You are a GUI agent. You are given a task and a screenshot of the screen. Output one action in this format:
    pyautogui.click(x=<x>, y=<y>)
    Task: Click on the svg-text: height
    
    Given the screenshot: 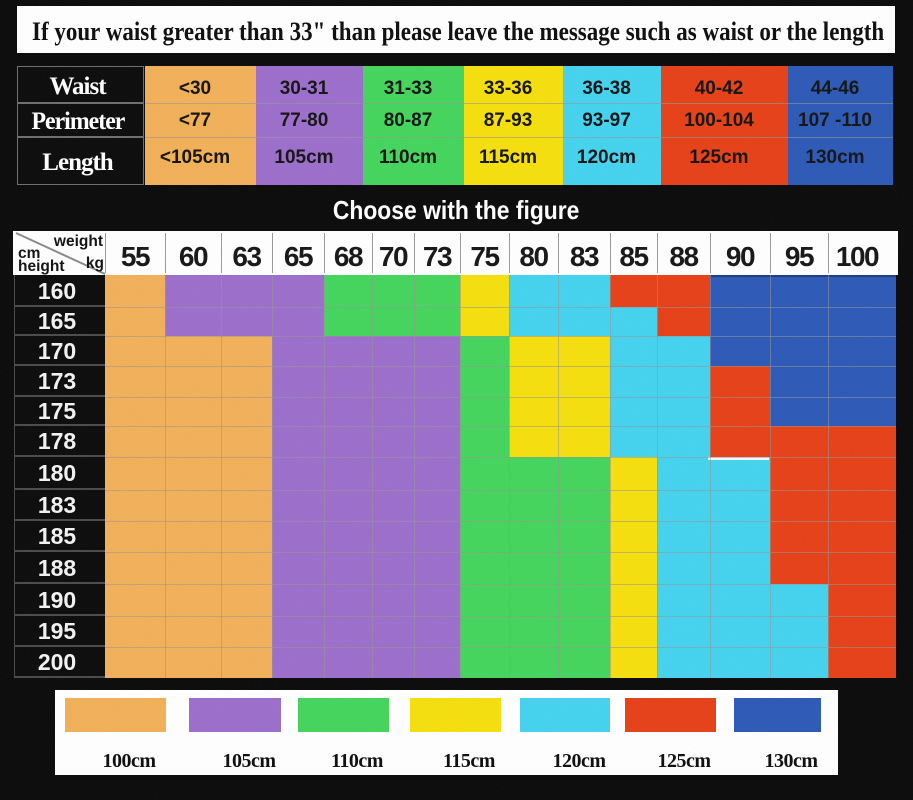 What is the action you would take?
    pyautogui.click(x=41, y=266)
    